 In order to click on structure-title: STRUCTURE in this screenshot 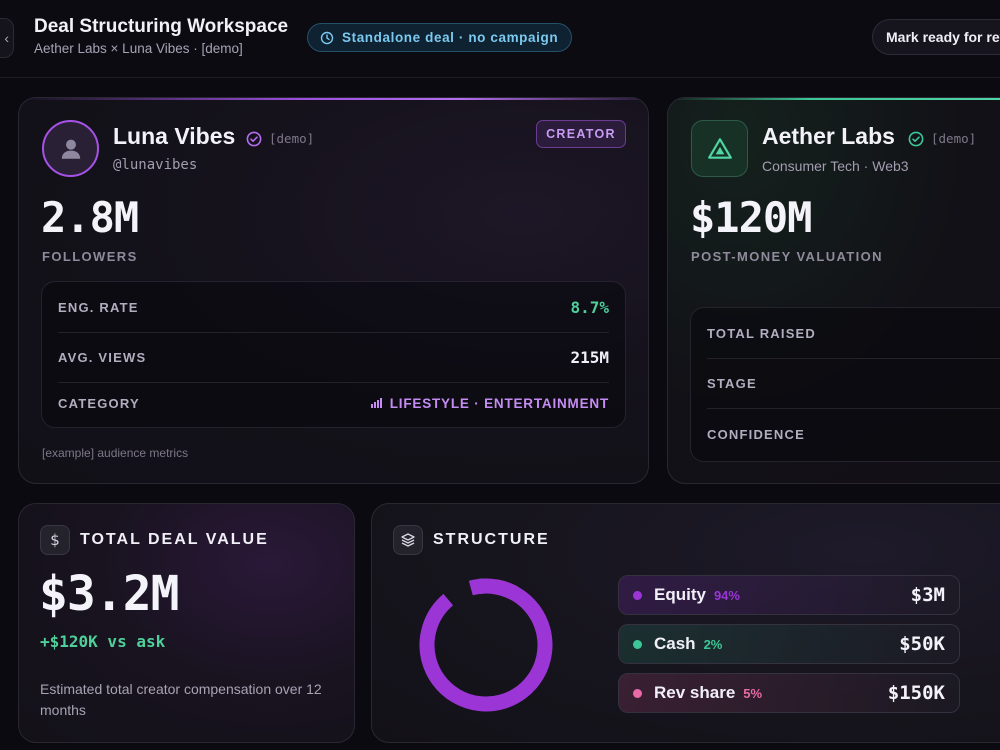, I will do `click(491, 539)`.